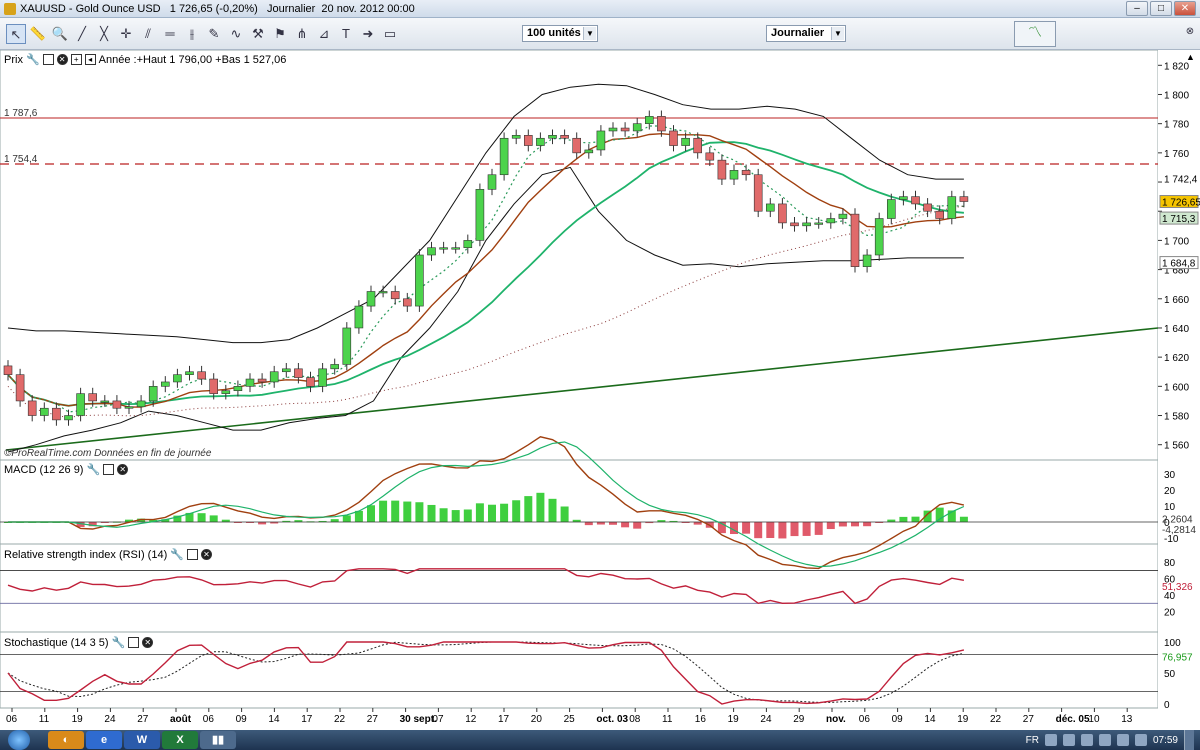 The height and width of the screenshot is (750, 1200). Describe the element at coordinates (368, 33) in the screenshot. I see `arrow-icon: ➜` at that location.